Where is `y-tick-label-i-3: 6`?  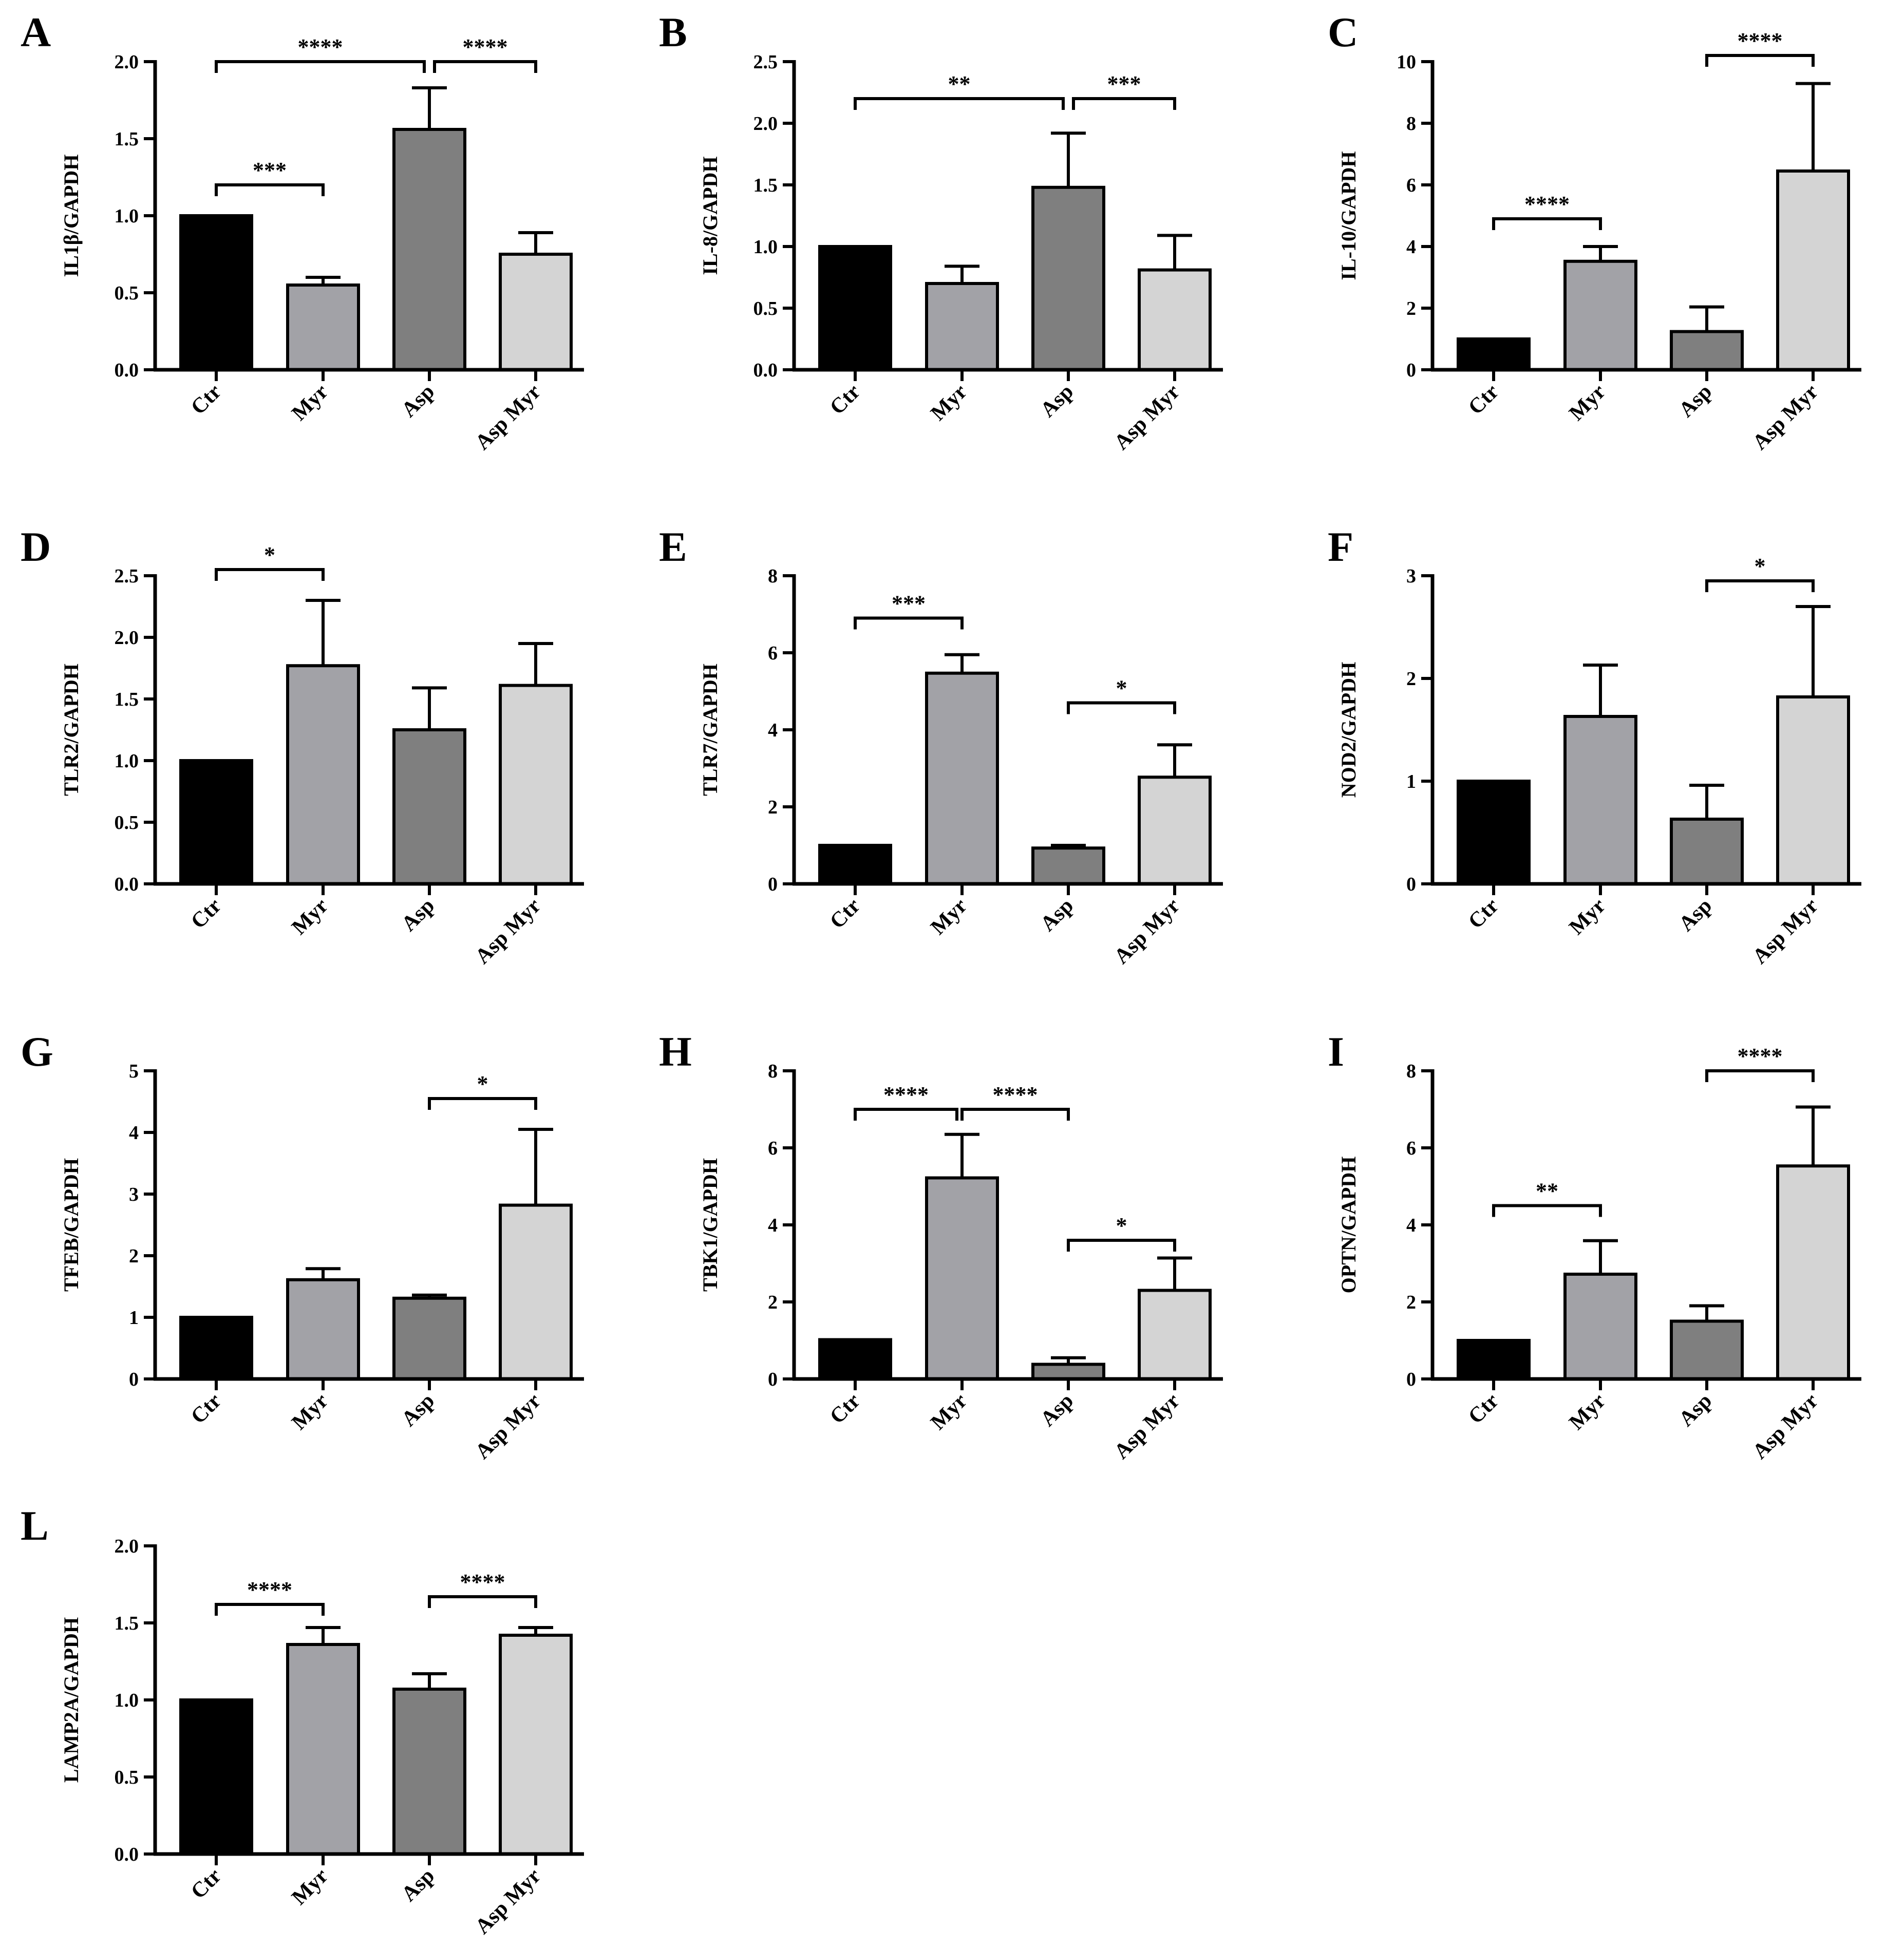 y-tick-label-i-3: 6 is located at coordinates (1411, 1148).